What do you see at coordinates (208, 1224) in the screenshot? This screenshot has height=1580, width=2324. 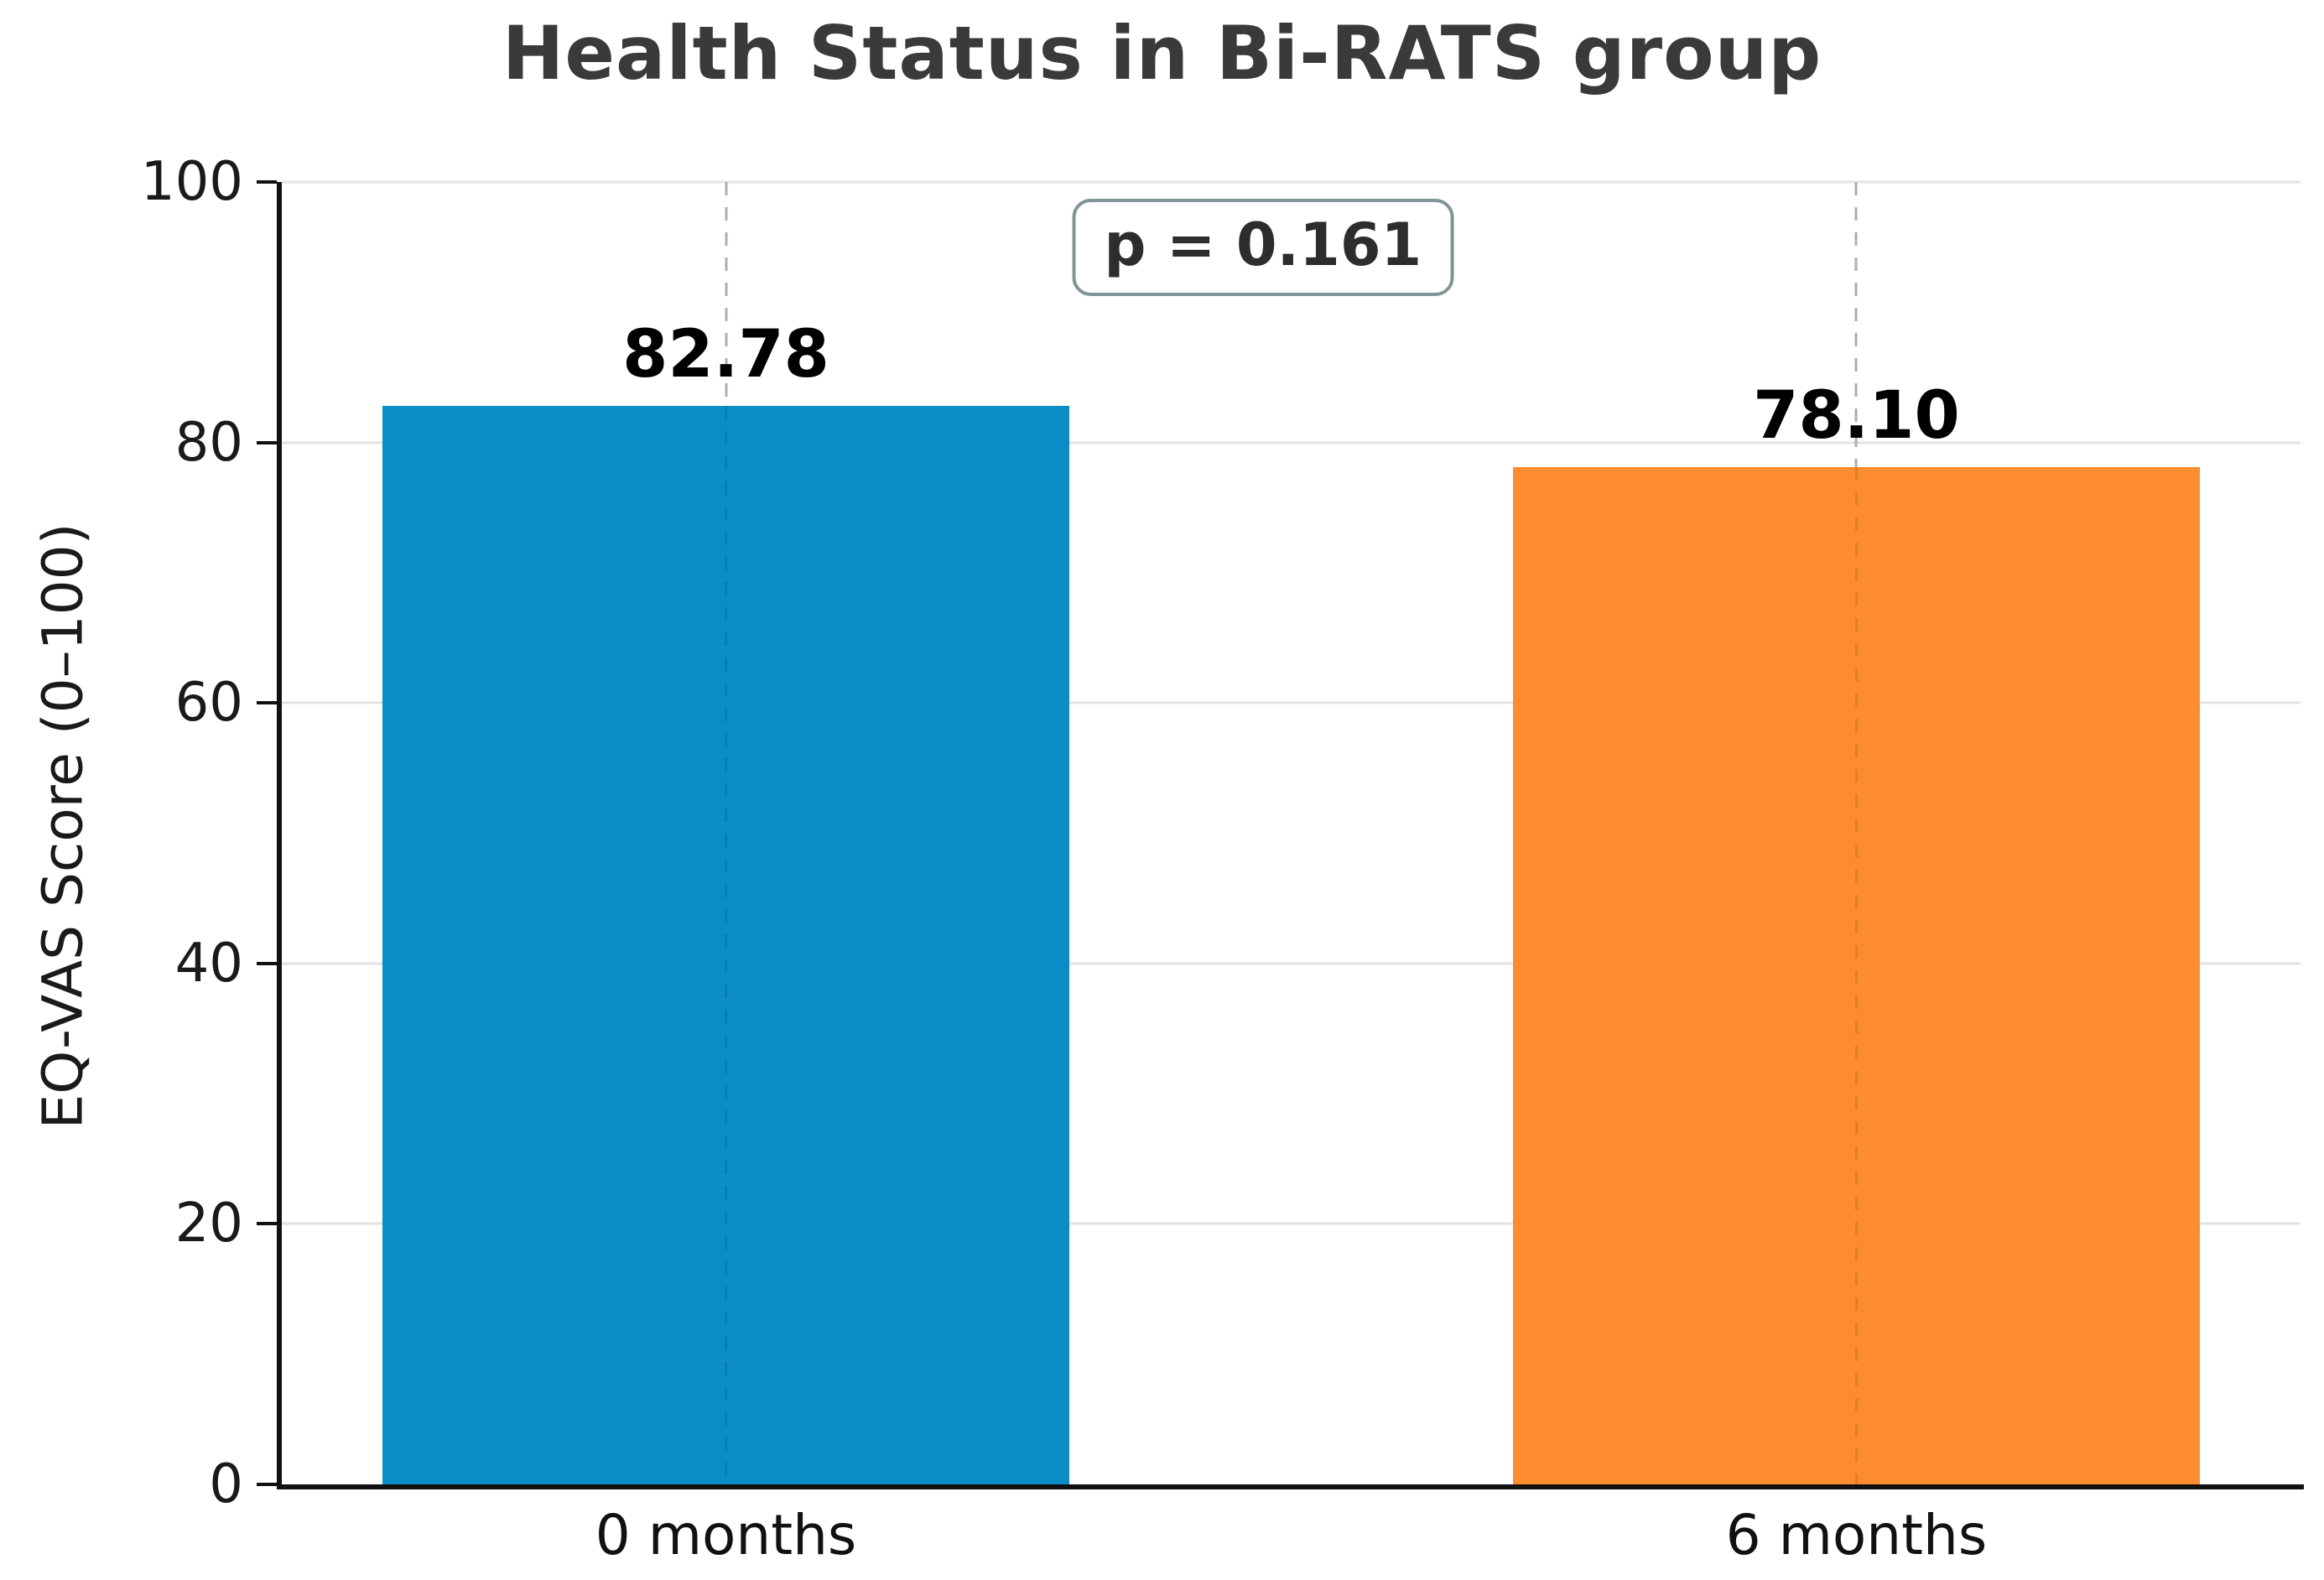 I see `y-tick-label-20: 20` at bounding box center [208, 1224].